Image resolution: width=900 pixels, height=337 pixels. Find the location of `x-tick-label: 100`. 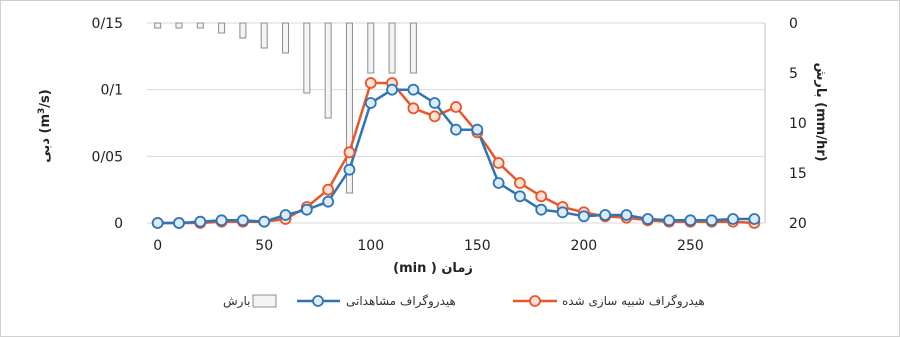

x-tick-label: 100 is located at coordinates (370, 246).